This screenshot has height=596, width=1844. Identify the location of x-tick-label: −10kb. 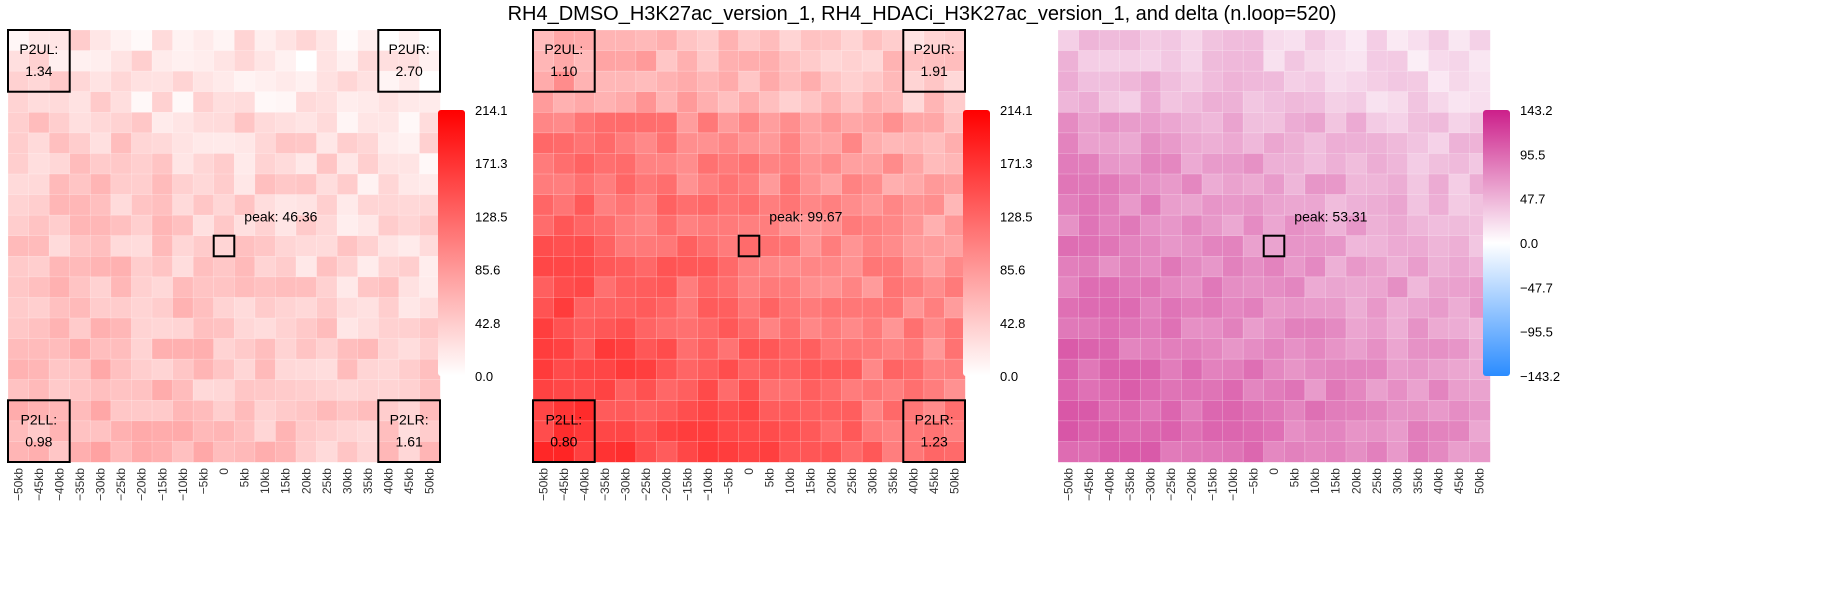
(183, 484).